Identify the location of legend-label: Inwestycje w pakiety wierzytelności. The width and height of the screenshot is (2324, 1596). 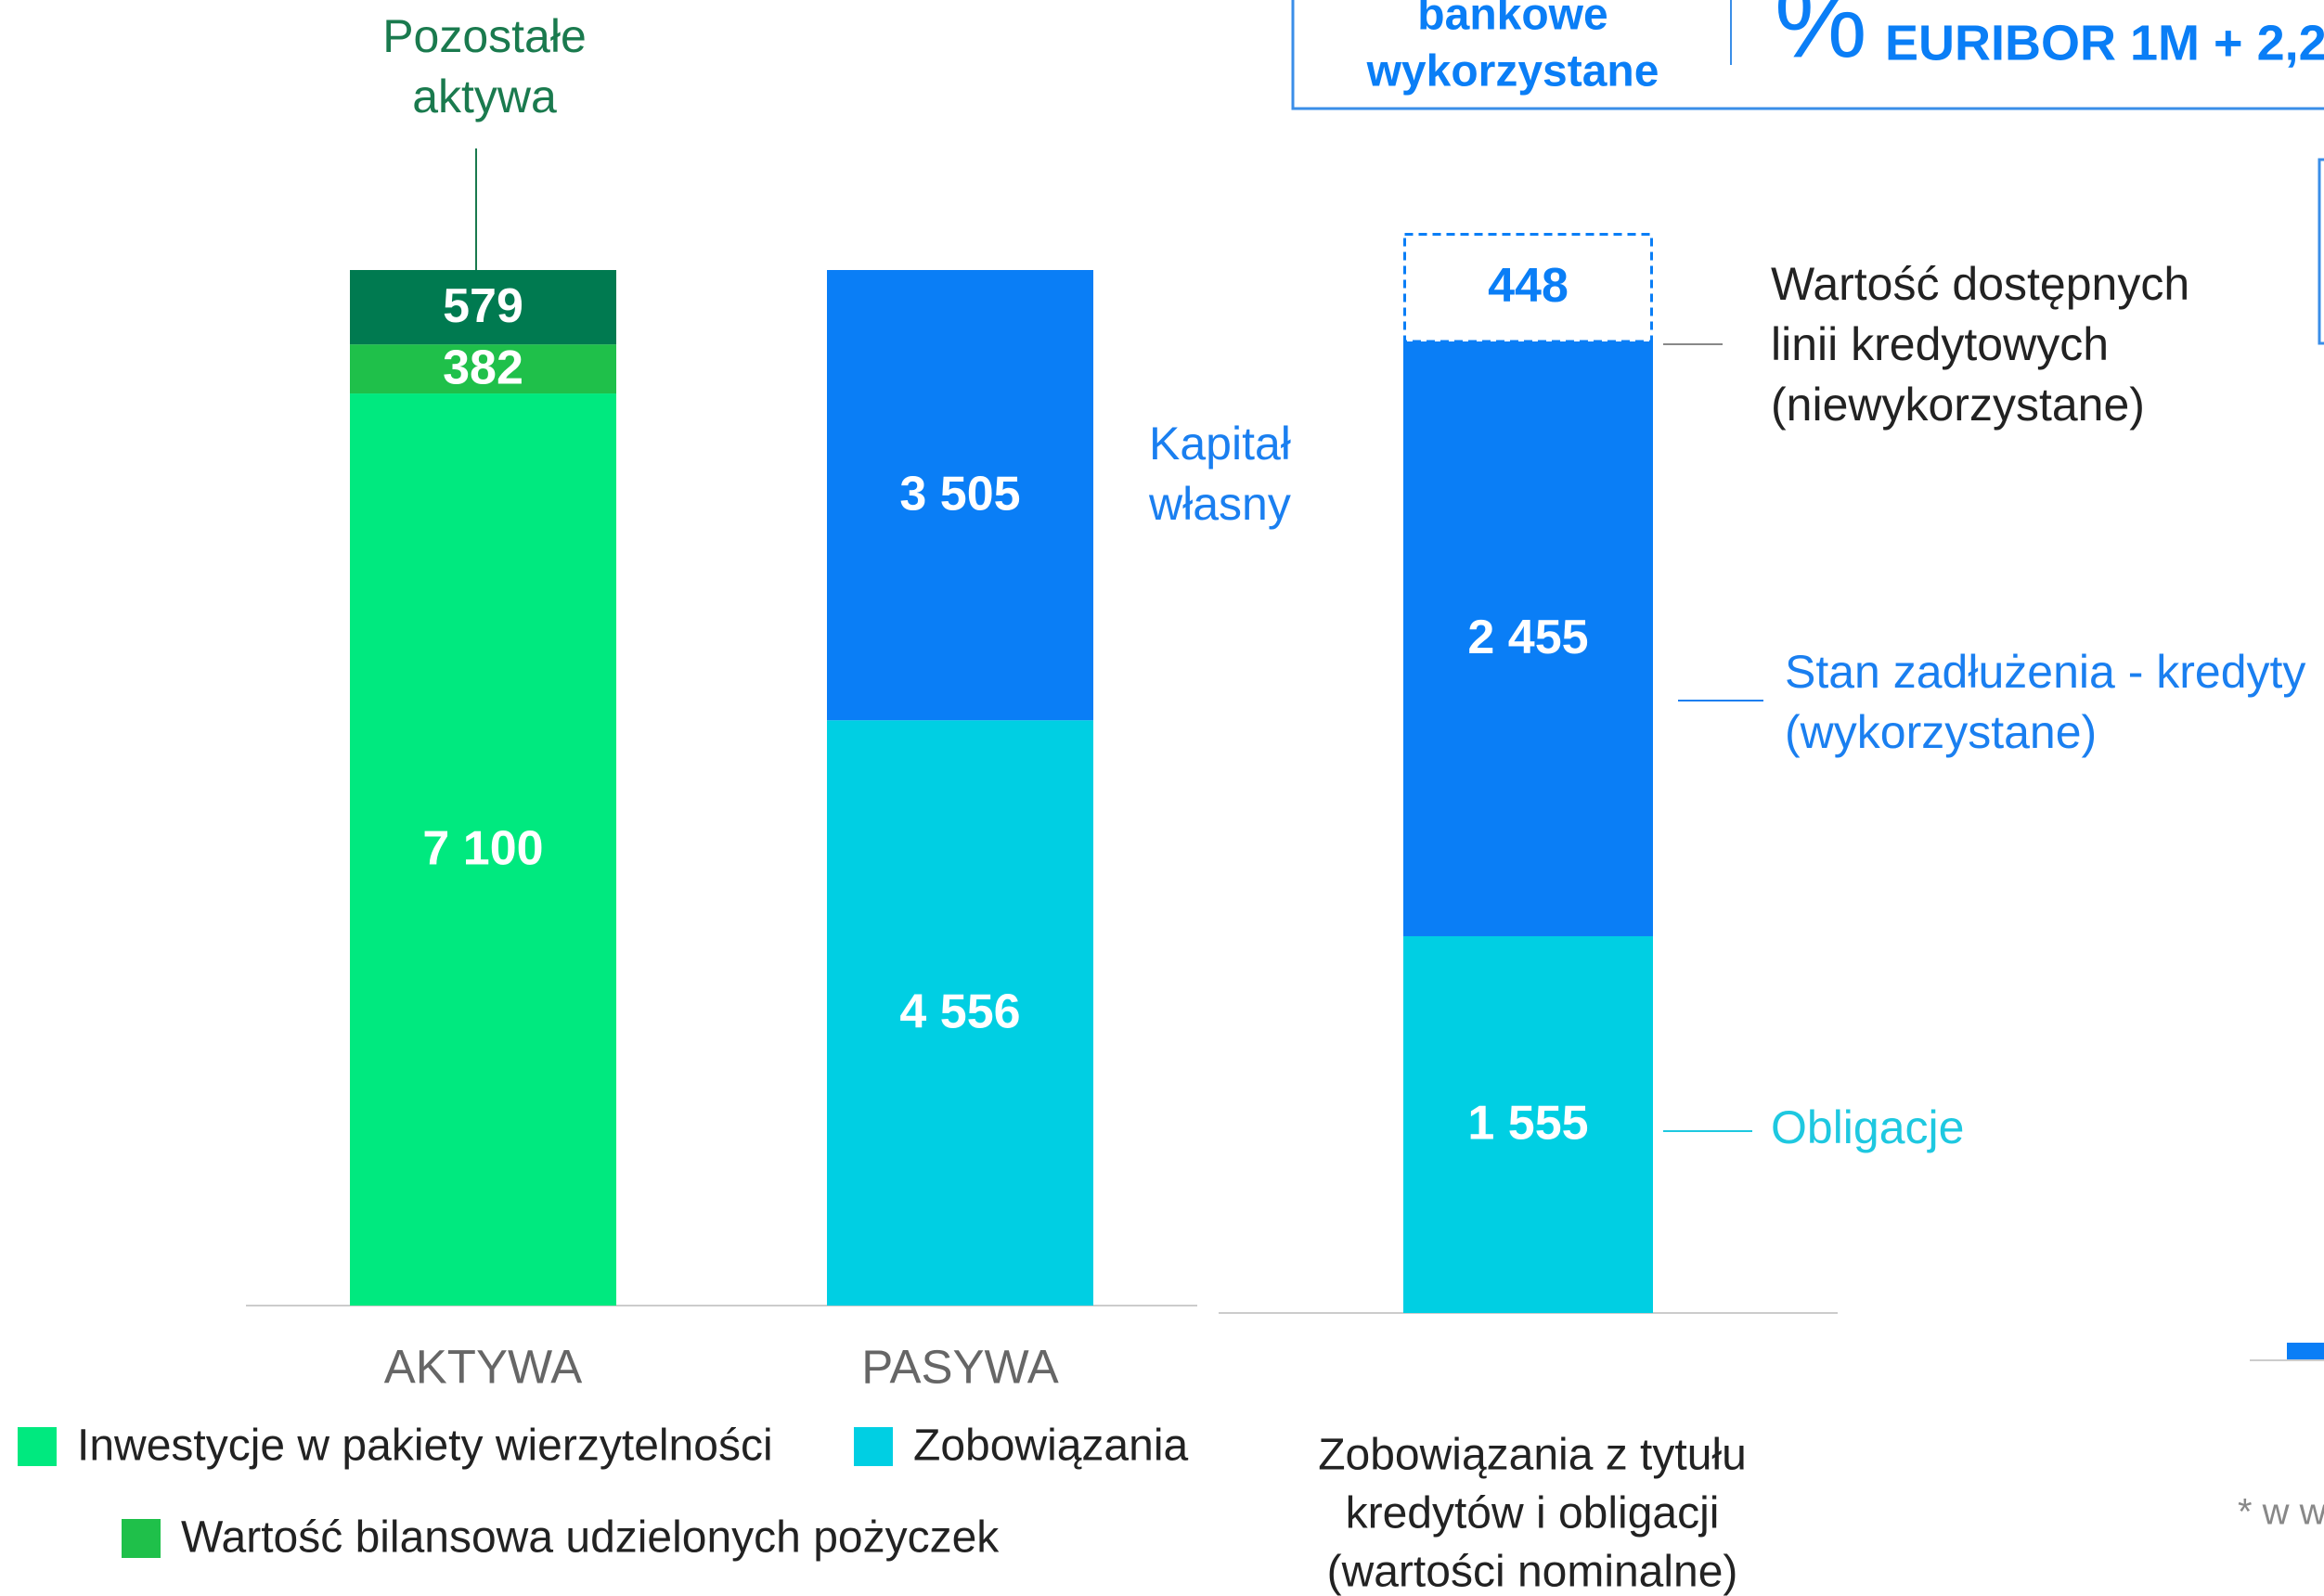
(425, 1447).